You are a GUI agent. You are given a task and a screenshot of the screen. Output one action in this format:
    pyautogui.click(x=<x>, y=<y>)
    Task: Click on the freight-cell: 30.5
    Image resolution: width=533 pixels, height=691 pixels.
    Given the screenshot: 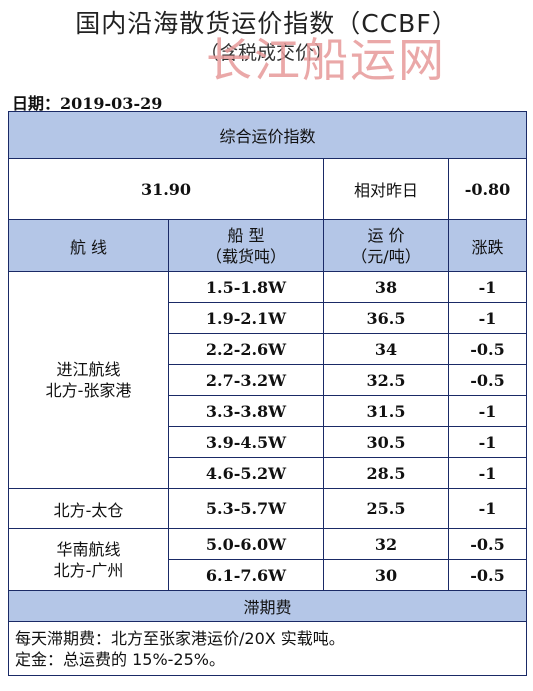 What is the action you would take?
    pyautogui.click(x=386, y=442)
    